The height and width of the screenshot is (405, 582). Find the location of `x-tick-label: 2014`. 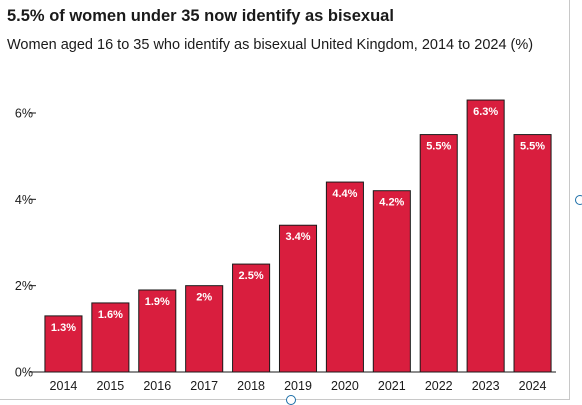

x-tick-label: 2014 is located at coordinates (64, 386).